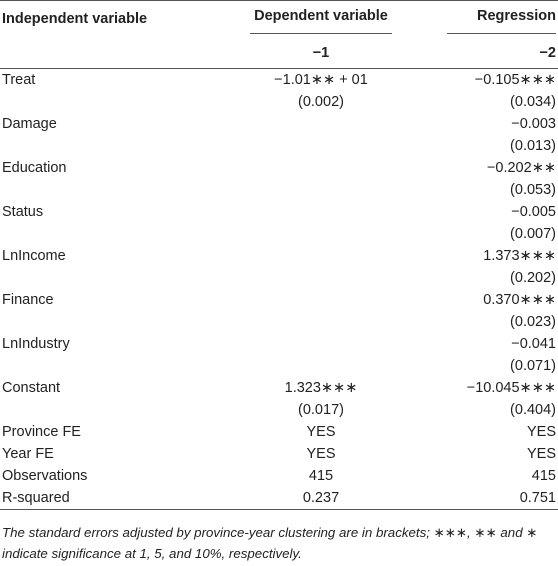  Describe the element at coordinates (19, 80) in the screenshot. I see `row-label: Treat` at that location.